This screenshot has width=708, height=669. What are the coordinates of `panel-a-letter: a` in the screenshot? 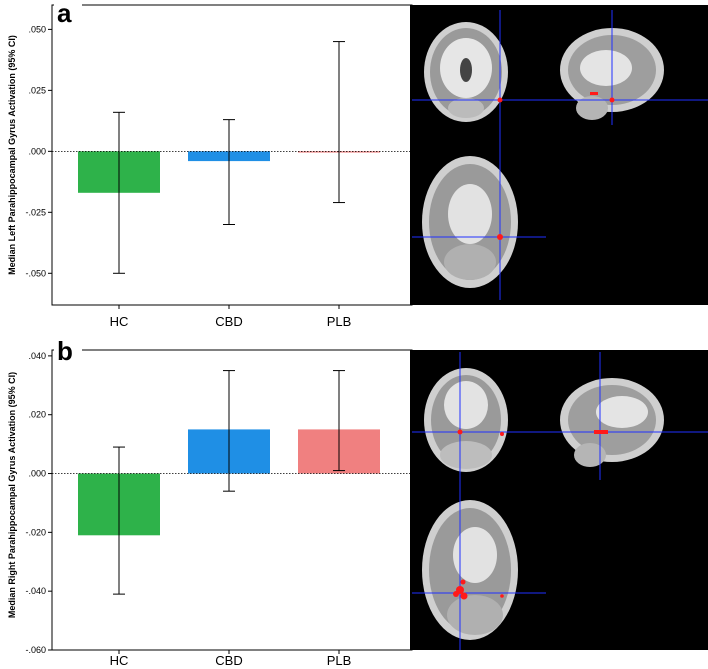 It's located at (64, 14).